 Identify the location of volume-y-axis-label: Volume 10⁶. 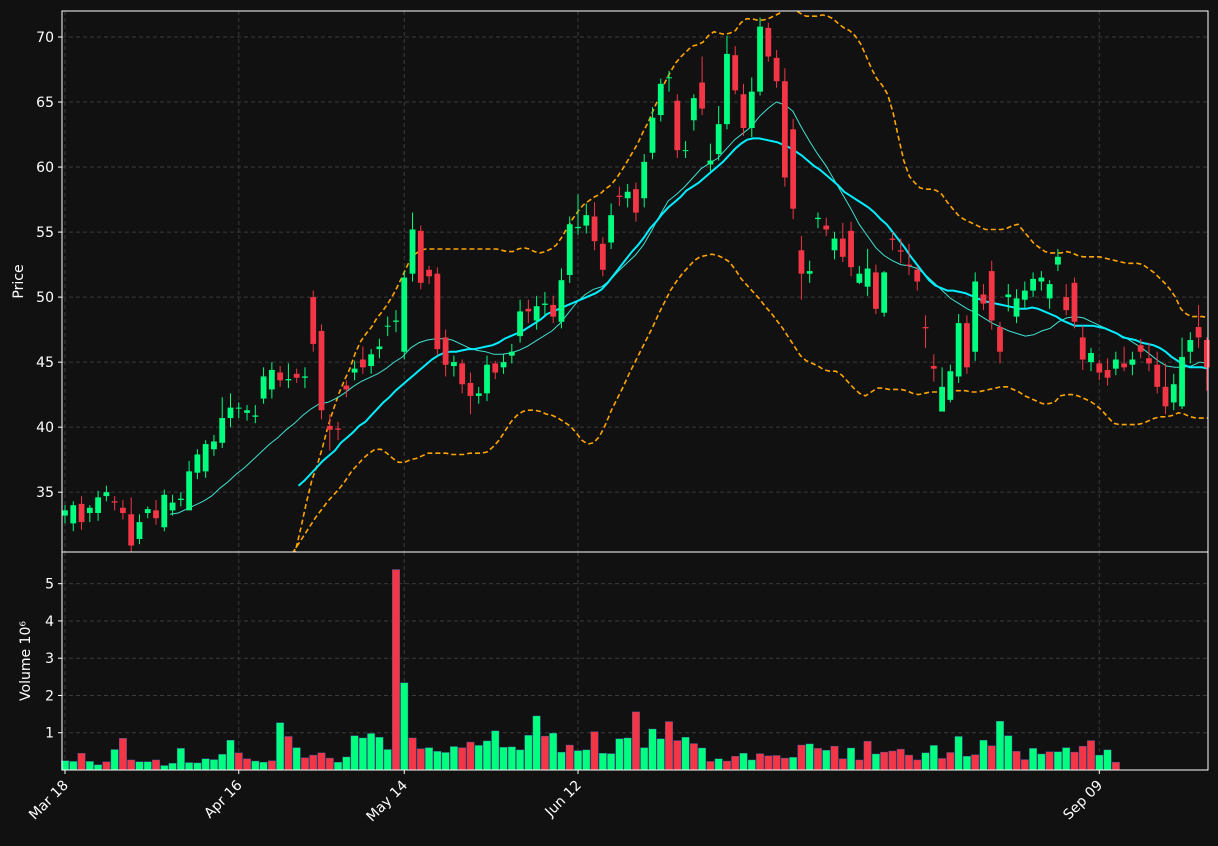
(26, 661).